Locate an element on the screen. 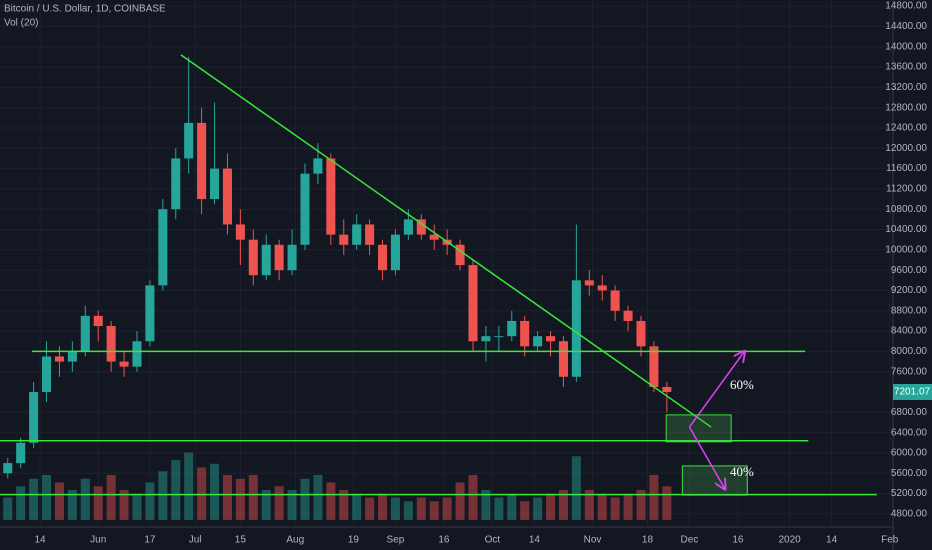  y-tick-label: 8800.00 is located at coordinates (909, 310).